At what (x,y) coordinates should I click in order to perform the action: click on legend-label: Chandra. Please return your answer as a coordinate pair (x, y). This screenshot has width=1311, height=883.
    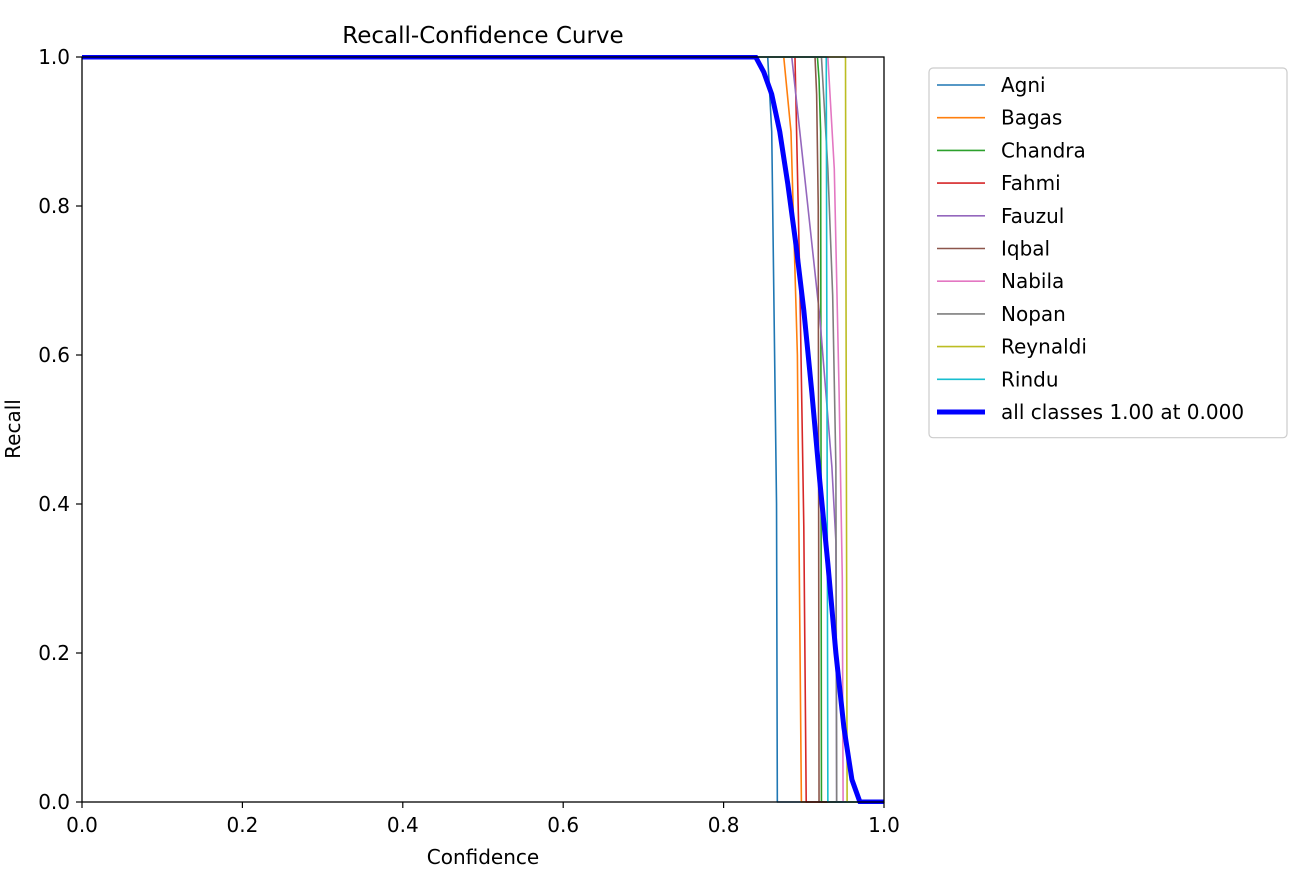
    Looking at the image, I should click on (1043, 150).